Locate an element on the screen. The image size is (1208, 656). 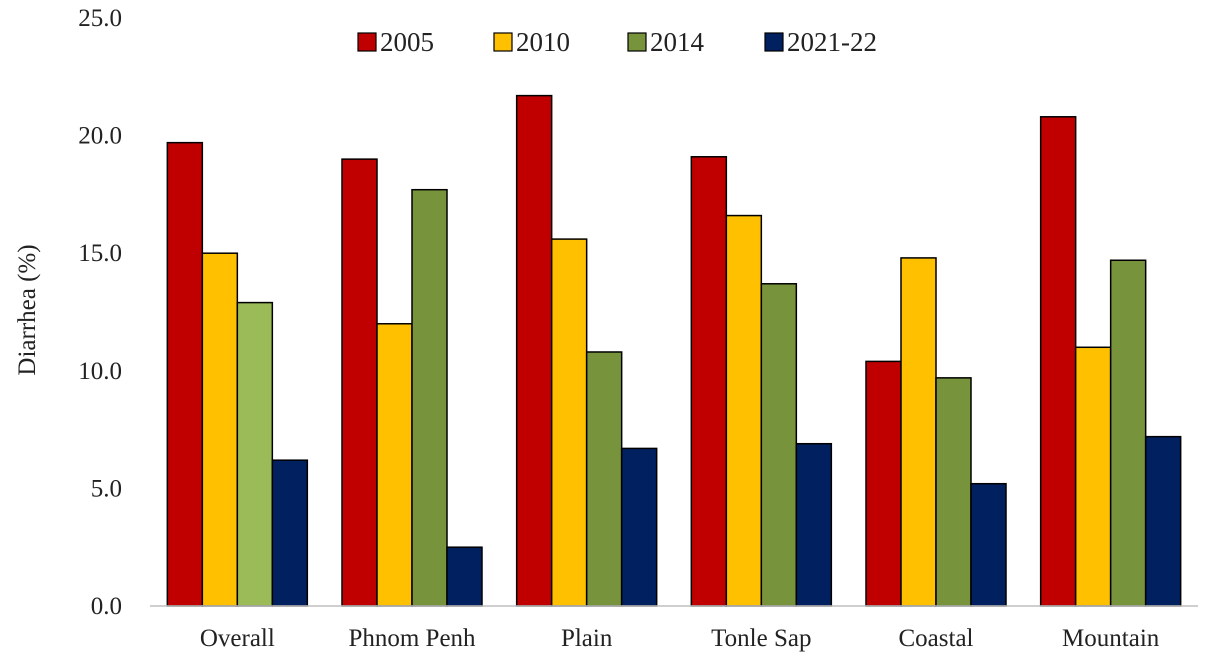
bar-2005-phnom-penh is located at coordinates (359, 382).